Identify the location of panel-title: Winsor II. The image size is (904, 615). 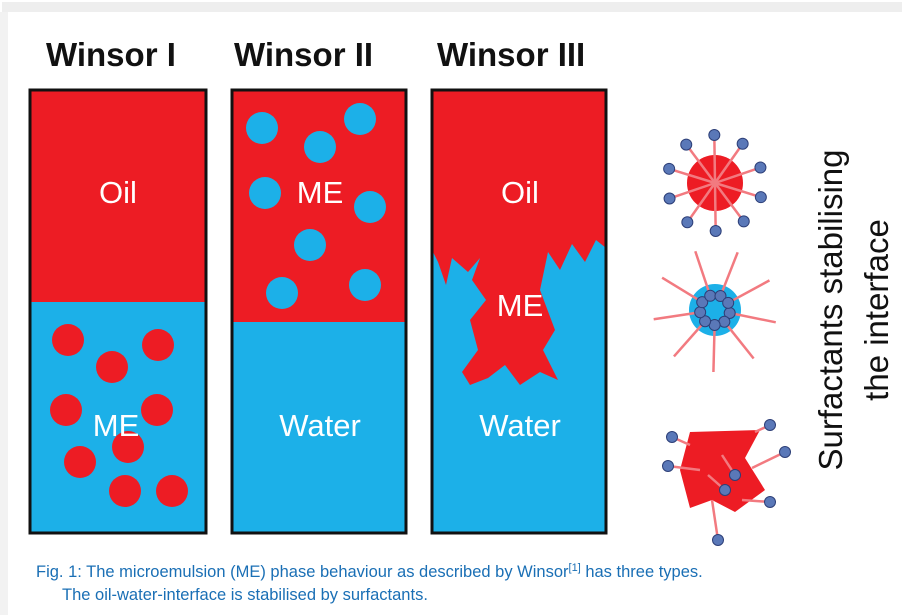
(303, 54).